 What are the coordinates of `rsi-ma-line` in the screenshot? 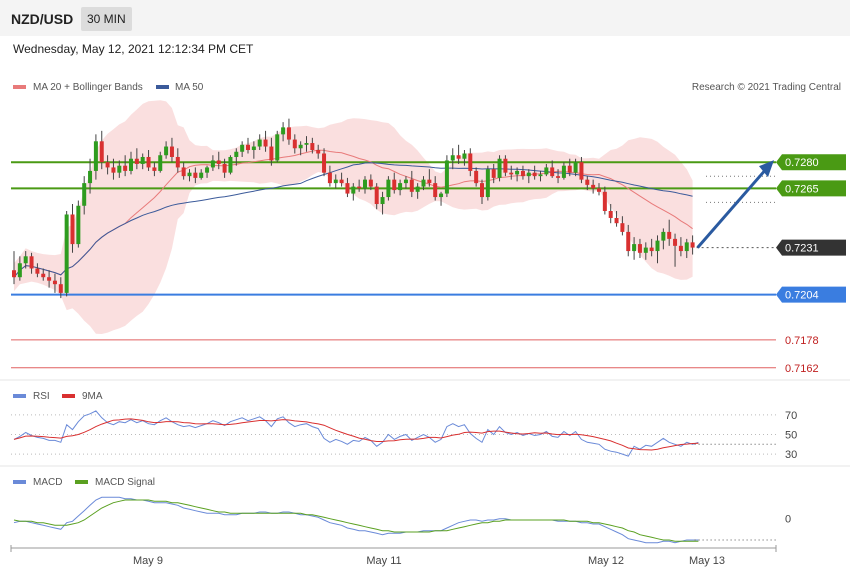 It's located at (356, 434).